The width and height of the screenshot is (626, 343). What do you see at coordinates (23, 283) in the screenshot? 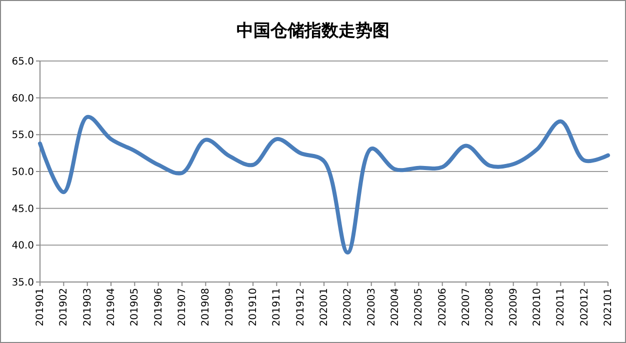
I see `y-tick-label: 35.0` at bounding box center [23, 283].